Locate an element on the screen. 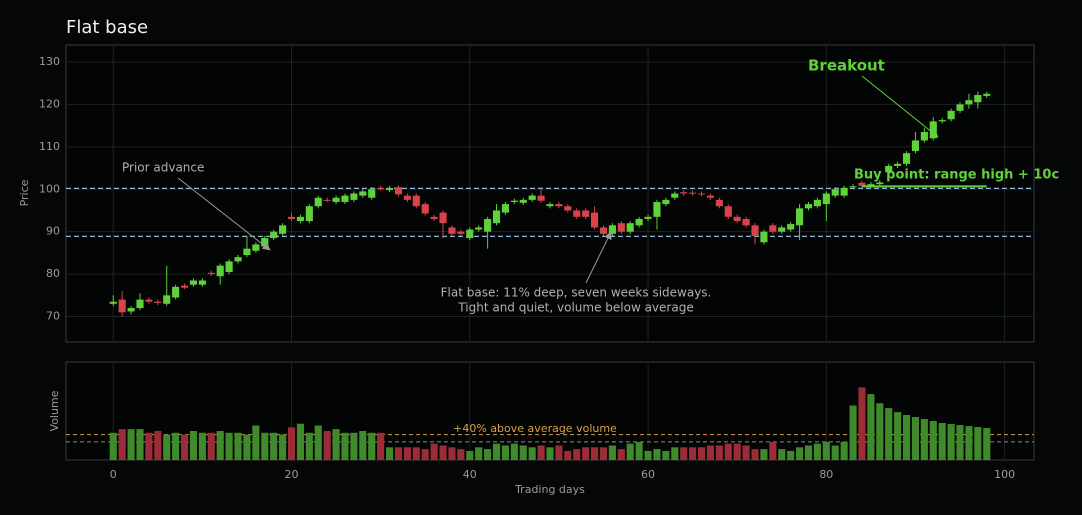 This screenshot has height=515, width=1082. x-tick-label: 100 is located at coordinates (1004, 474).